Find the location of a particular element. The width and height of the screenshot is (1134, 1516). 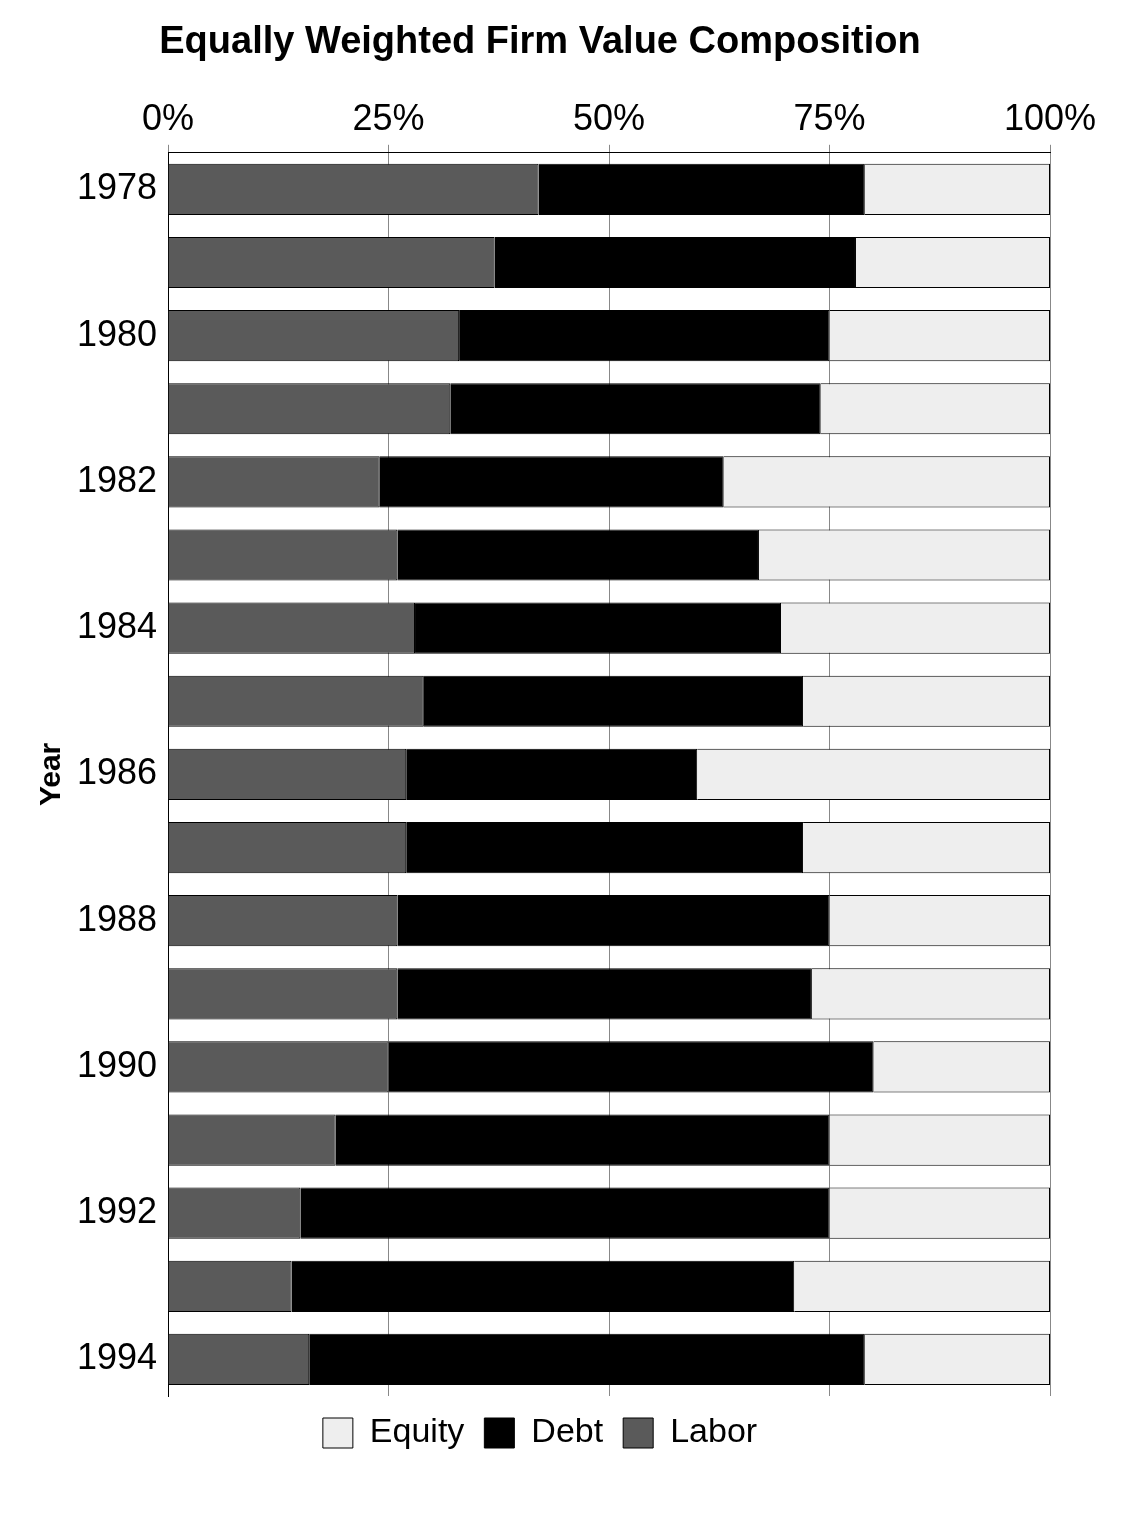

x-tick-label: 50% is located at coordinates (609, 118).